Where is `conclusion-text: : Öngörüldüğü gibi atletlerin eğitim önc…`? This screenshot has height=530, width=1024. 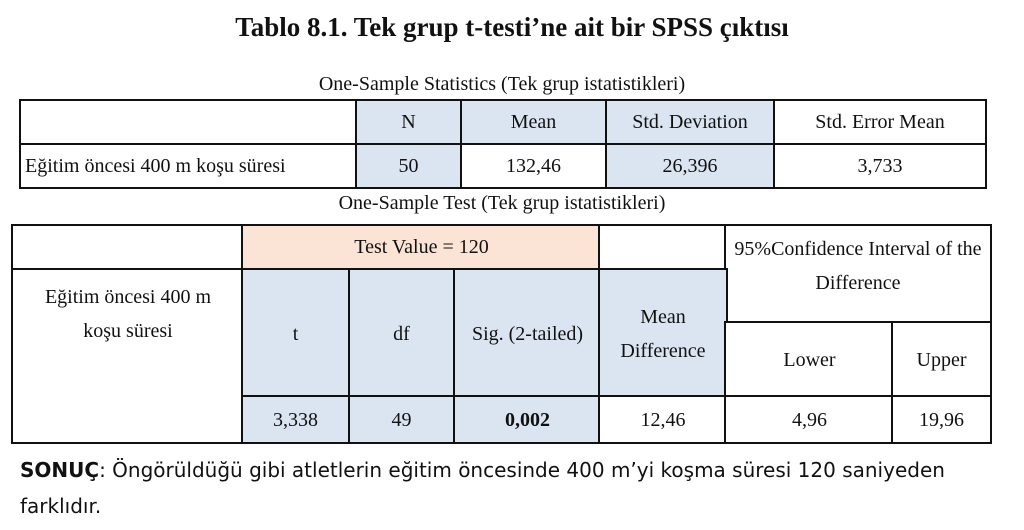 conclusion-text: : Öngörüldüğü gibi atletlerin eğitim önc… is located at coordinates (482, 488).